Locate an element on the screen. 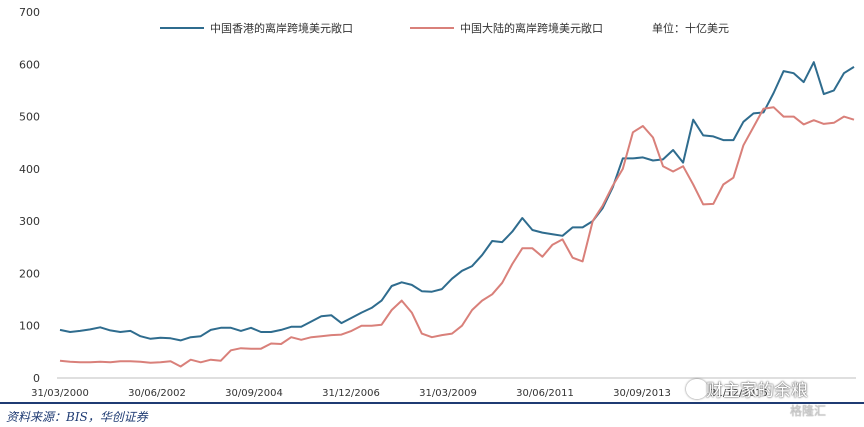 The width and height of the screenshot is (864, 427). legend-swatch-hongkong is located at coordinates (182, 28).